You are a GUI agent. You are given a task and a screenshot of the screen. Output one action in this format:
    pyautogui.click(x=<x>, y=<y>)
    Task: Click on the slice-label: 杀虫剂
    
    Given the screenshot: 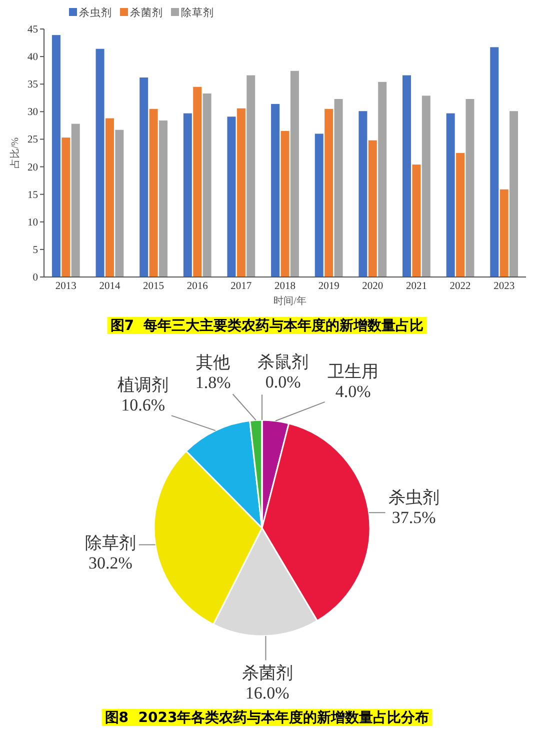 What is the action you would take?
    pyautogui.click(x=414, y=498)
    